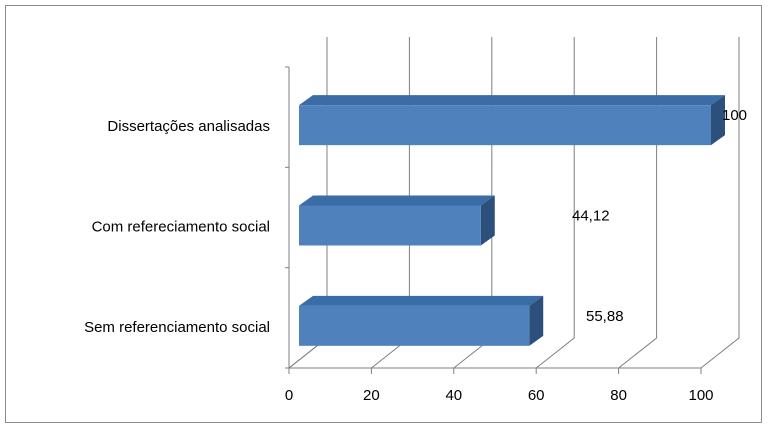 This screenshot has width=770, height=426. Describe the element at coordinates (591, 216) in the screenshot. I see `data-label: 44,12` at that location.